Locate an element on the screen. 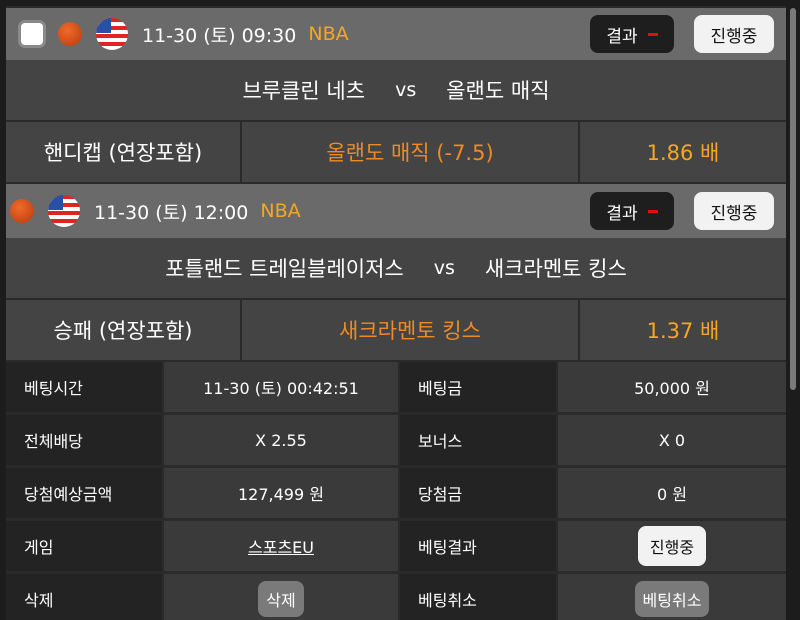 This screenshot has height=620, width=800. game-label: 게임 is located at coordinates (84, 546).